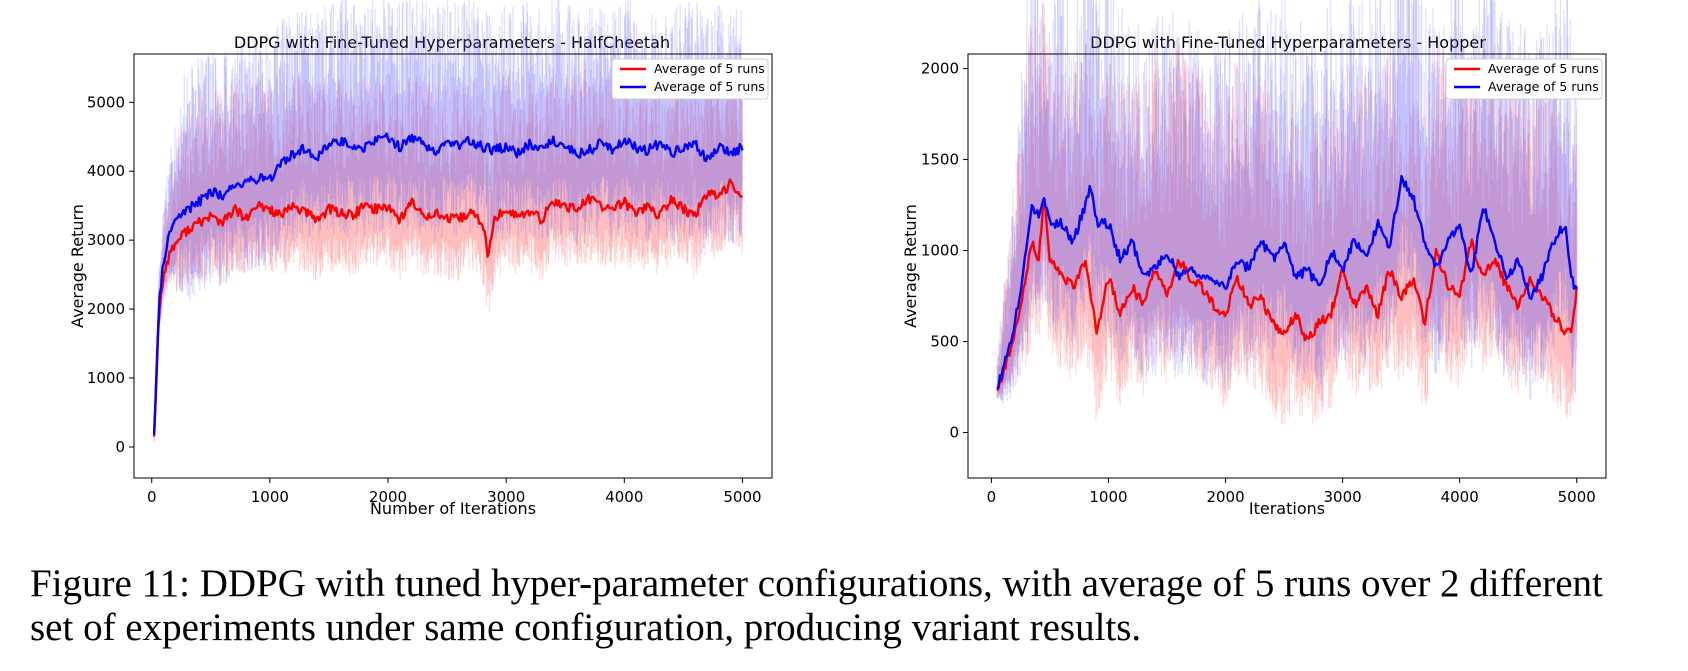 The height and width of the screenshot is (671, 1688). Describe the element at coordinates (453, 508) in the screenshot. I see `x-axis-label: Number of Iterations` at that location.